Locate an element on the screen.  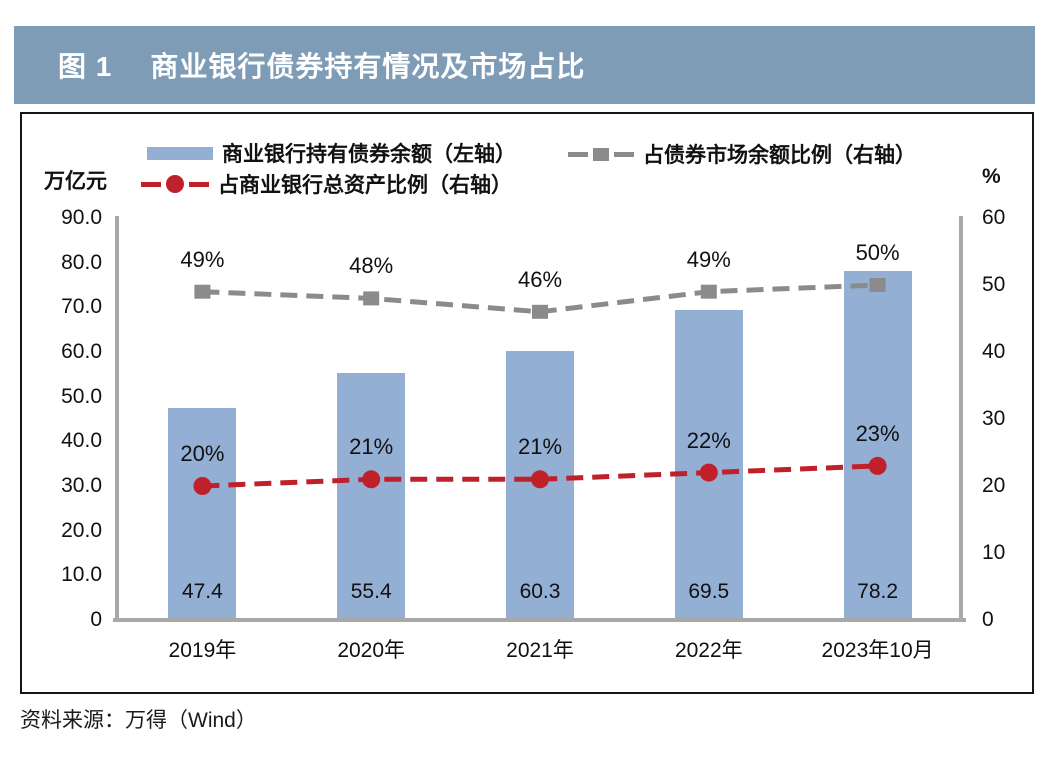
legend-item-gray-line: 占债券市场余额比例（右轴） is located at coordinates (742, 154).